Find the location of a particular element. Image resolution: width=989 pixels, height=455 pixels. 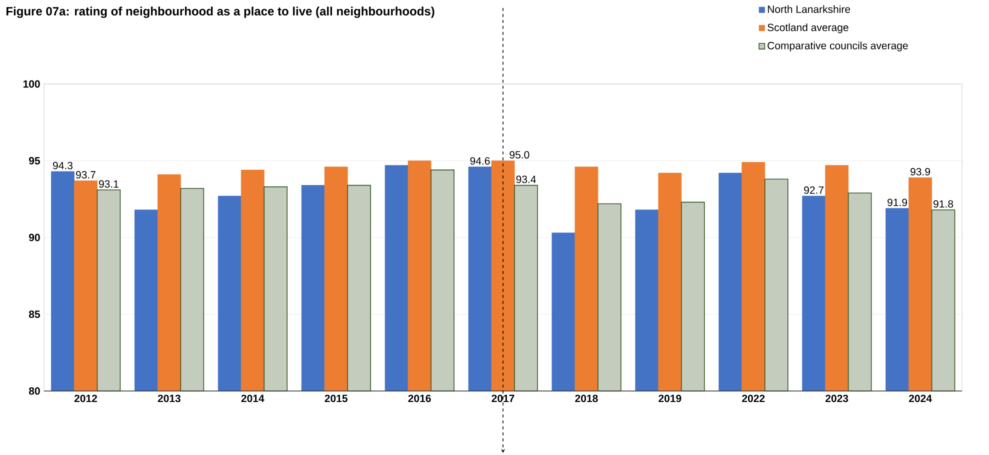

y-tick-label: 80 is located at coordinates (34, 391).